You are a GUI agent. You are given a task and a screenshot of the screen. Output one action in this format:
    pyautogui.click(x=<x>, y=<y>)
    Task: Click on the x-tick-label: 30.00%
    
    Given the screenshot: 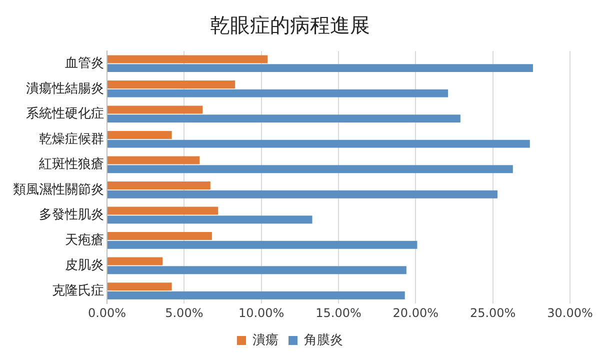 What is the action you would take?
    pyautogui.click(x=570, y=313)
    